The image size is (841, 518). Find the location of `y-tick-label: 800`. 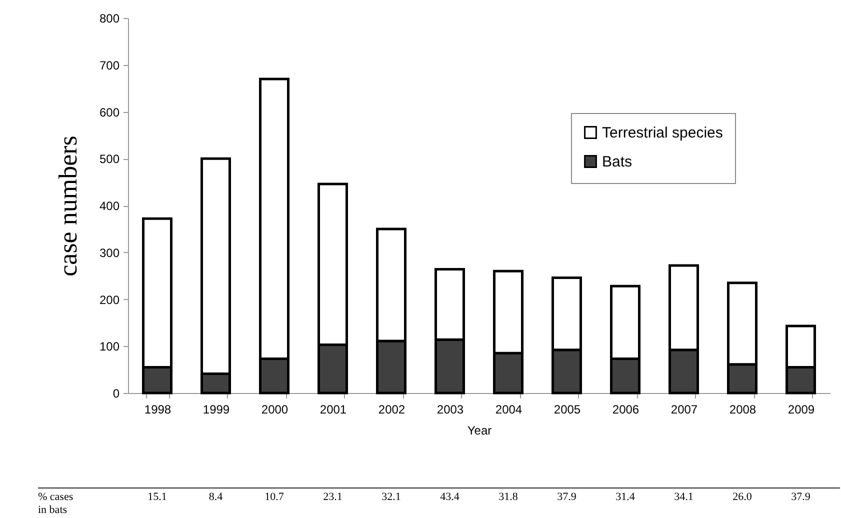

y-tick-label: 800 is located at coordinates (109, 19).